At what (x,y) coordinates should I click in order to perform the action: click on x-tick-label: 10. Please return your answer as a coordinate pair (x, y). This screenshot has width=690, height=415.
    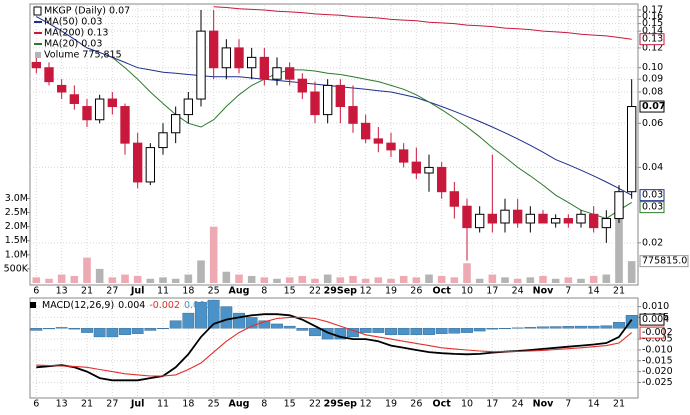
    Looking at the image, I should click on (467, 404).